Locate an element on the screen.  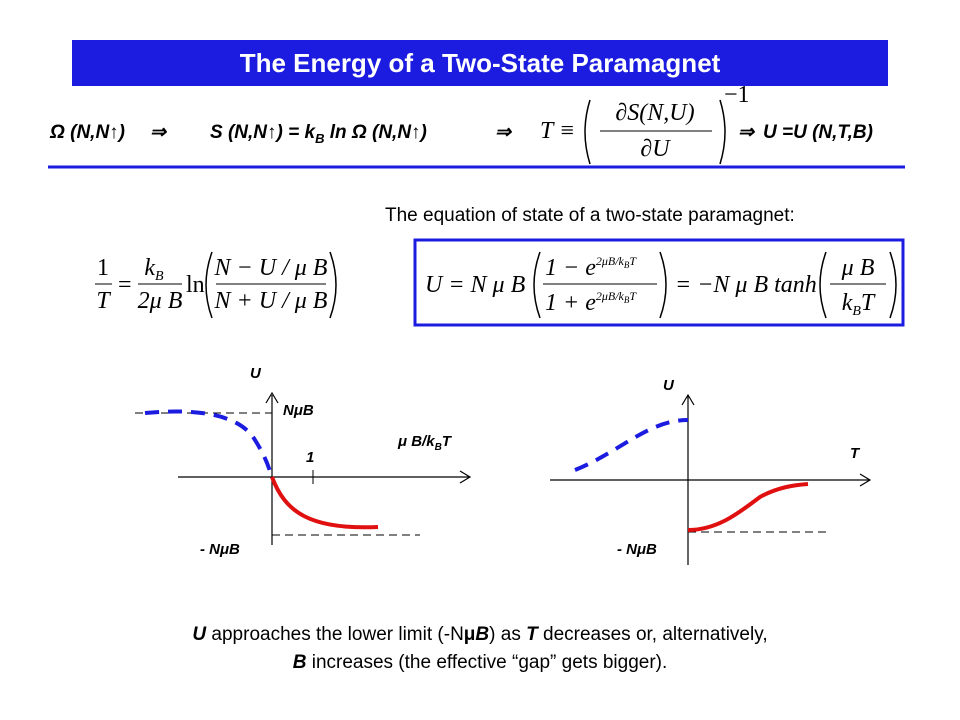
eq-2mub: 2μ B is located at coordinates (160, 301).